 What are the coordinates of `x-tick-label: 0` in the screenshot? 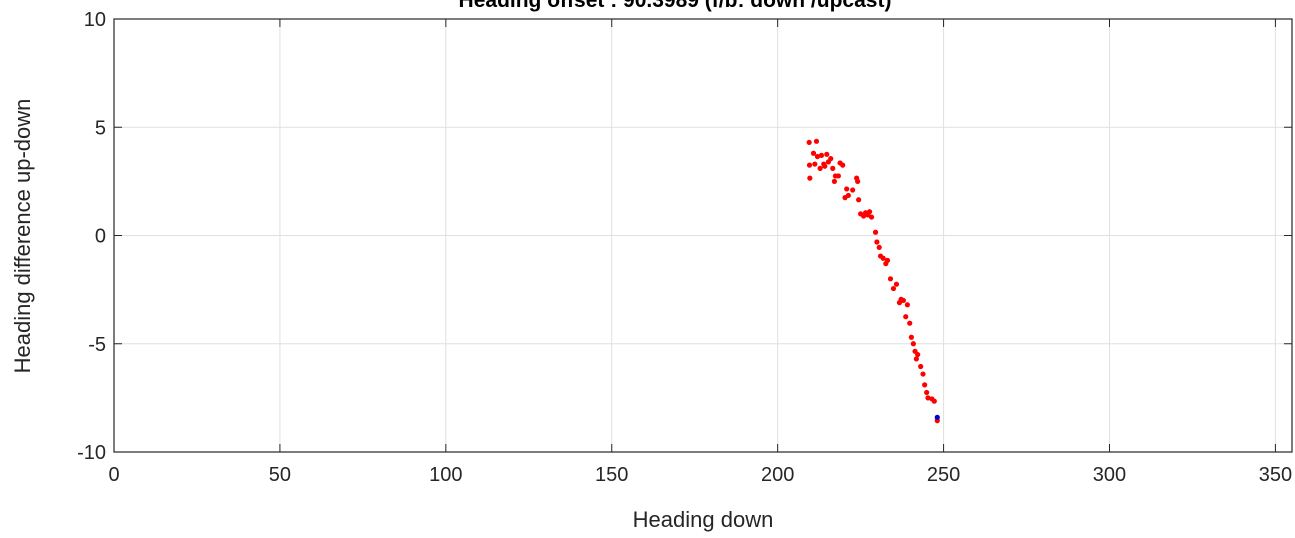 It's located at (113, 475).